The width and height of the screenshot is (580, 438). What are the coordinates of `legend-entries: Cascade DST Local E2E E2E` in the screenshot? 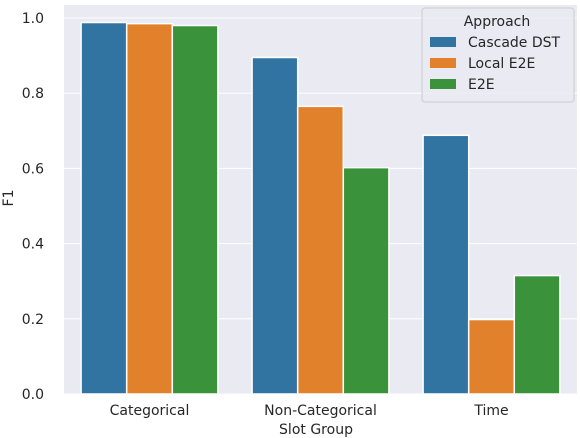 It's located at (495, 64).